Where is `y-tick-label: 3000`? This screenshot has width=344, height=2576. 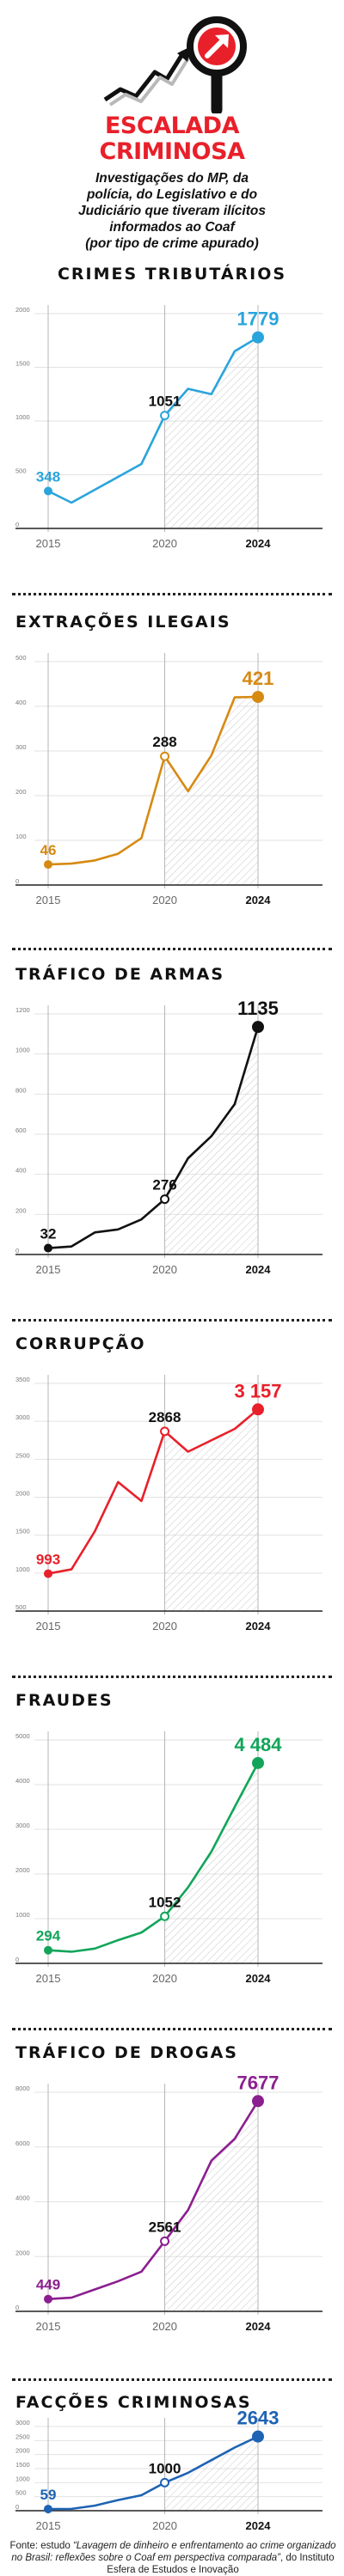
y-tick-label: 3000 is located at coordinates (22, 1417).